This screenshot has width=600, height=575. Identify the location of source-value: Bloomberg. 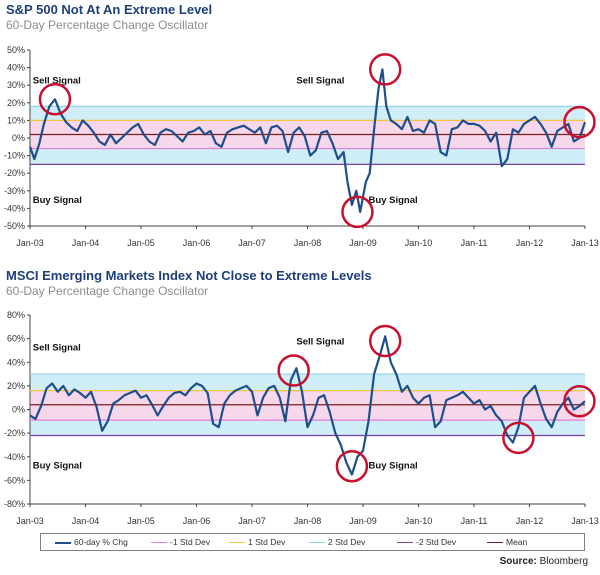
(563, 561).